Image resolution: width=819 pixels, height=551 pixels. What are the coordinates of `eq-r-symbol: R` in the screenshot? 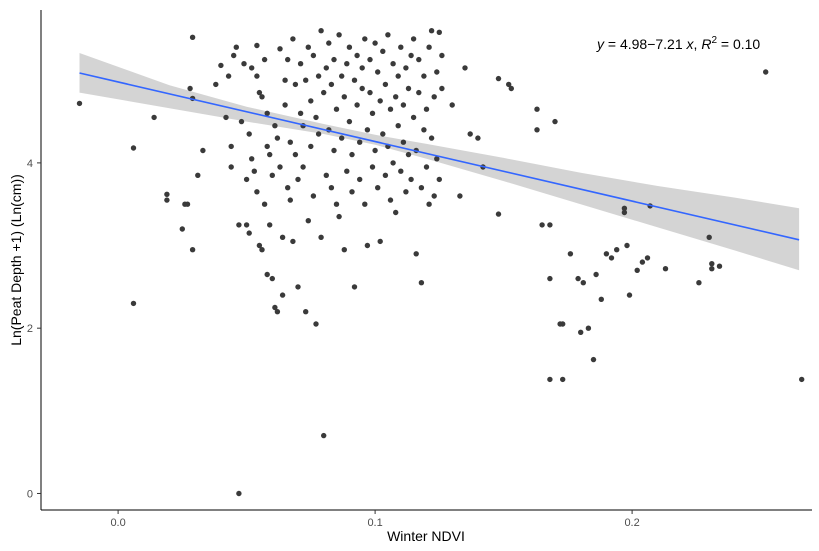 It's located at (706, 44).